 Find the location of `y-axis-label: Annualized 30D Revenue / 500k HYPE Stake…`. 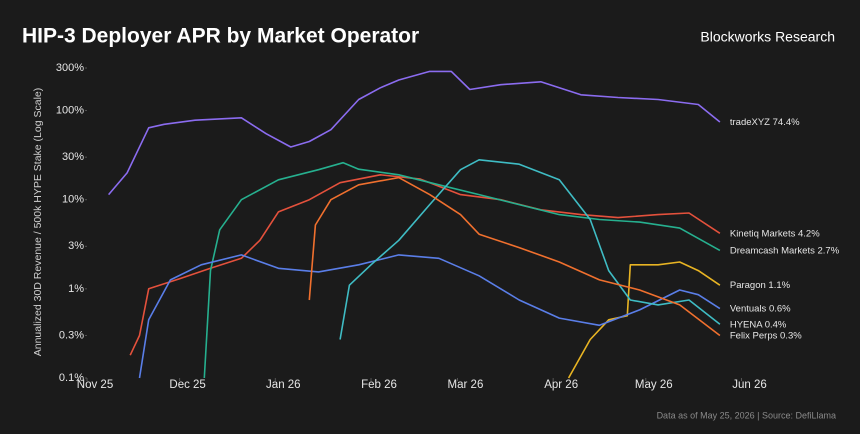

y-axis-label: Annualized 30D Revenue / 500k HYPE Stake… is located at coordinates (38, 222).